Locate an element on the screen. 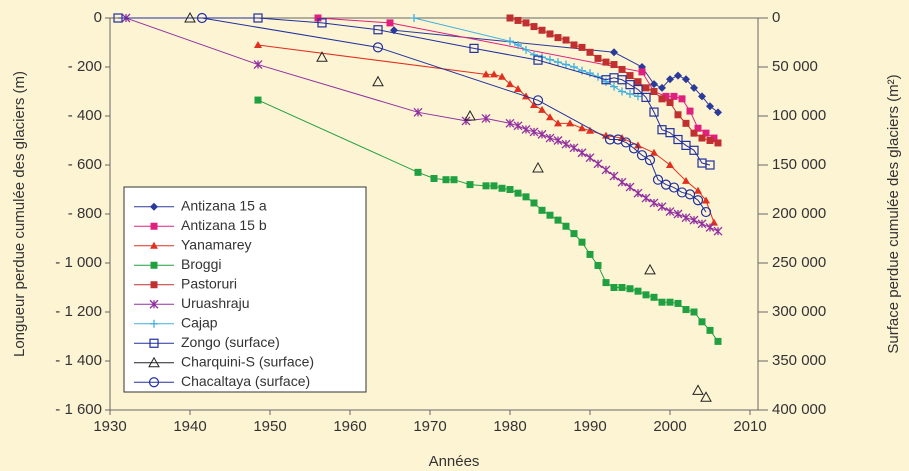 The width and height of the screenshot is (909, 471). x-tick-label: 1930 is located at coordinates (109, 426).